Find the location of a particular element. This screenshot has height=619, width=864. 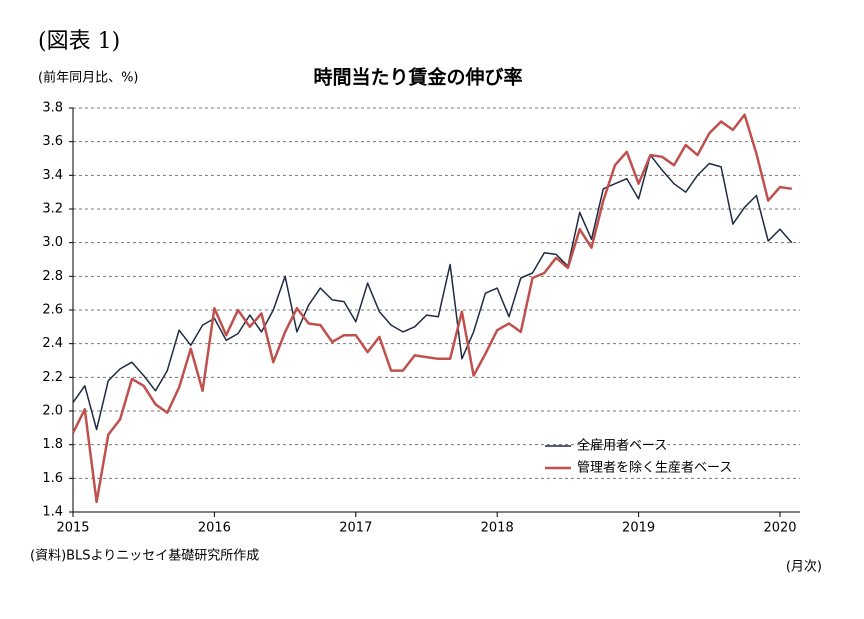

y-tick-label: 1.6 is located at coordinates (52, 478).